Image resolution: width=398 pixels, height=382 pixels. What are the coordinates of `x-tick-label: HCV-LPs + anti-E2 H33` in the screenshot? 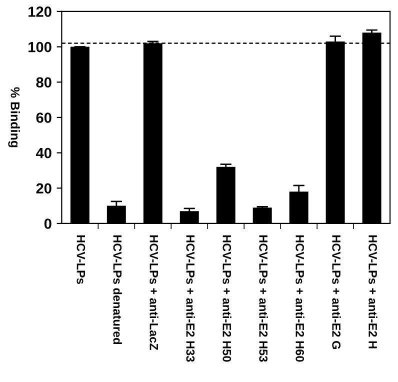 It's located at (190, 298).